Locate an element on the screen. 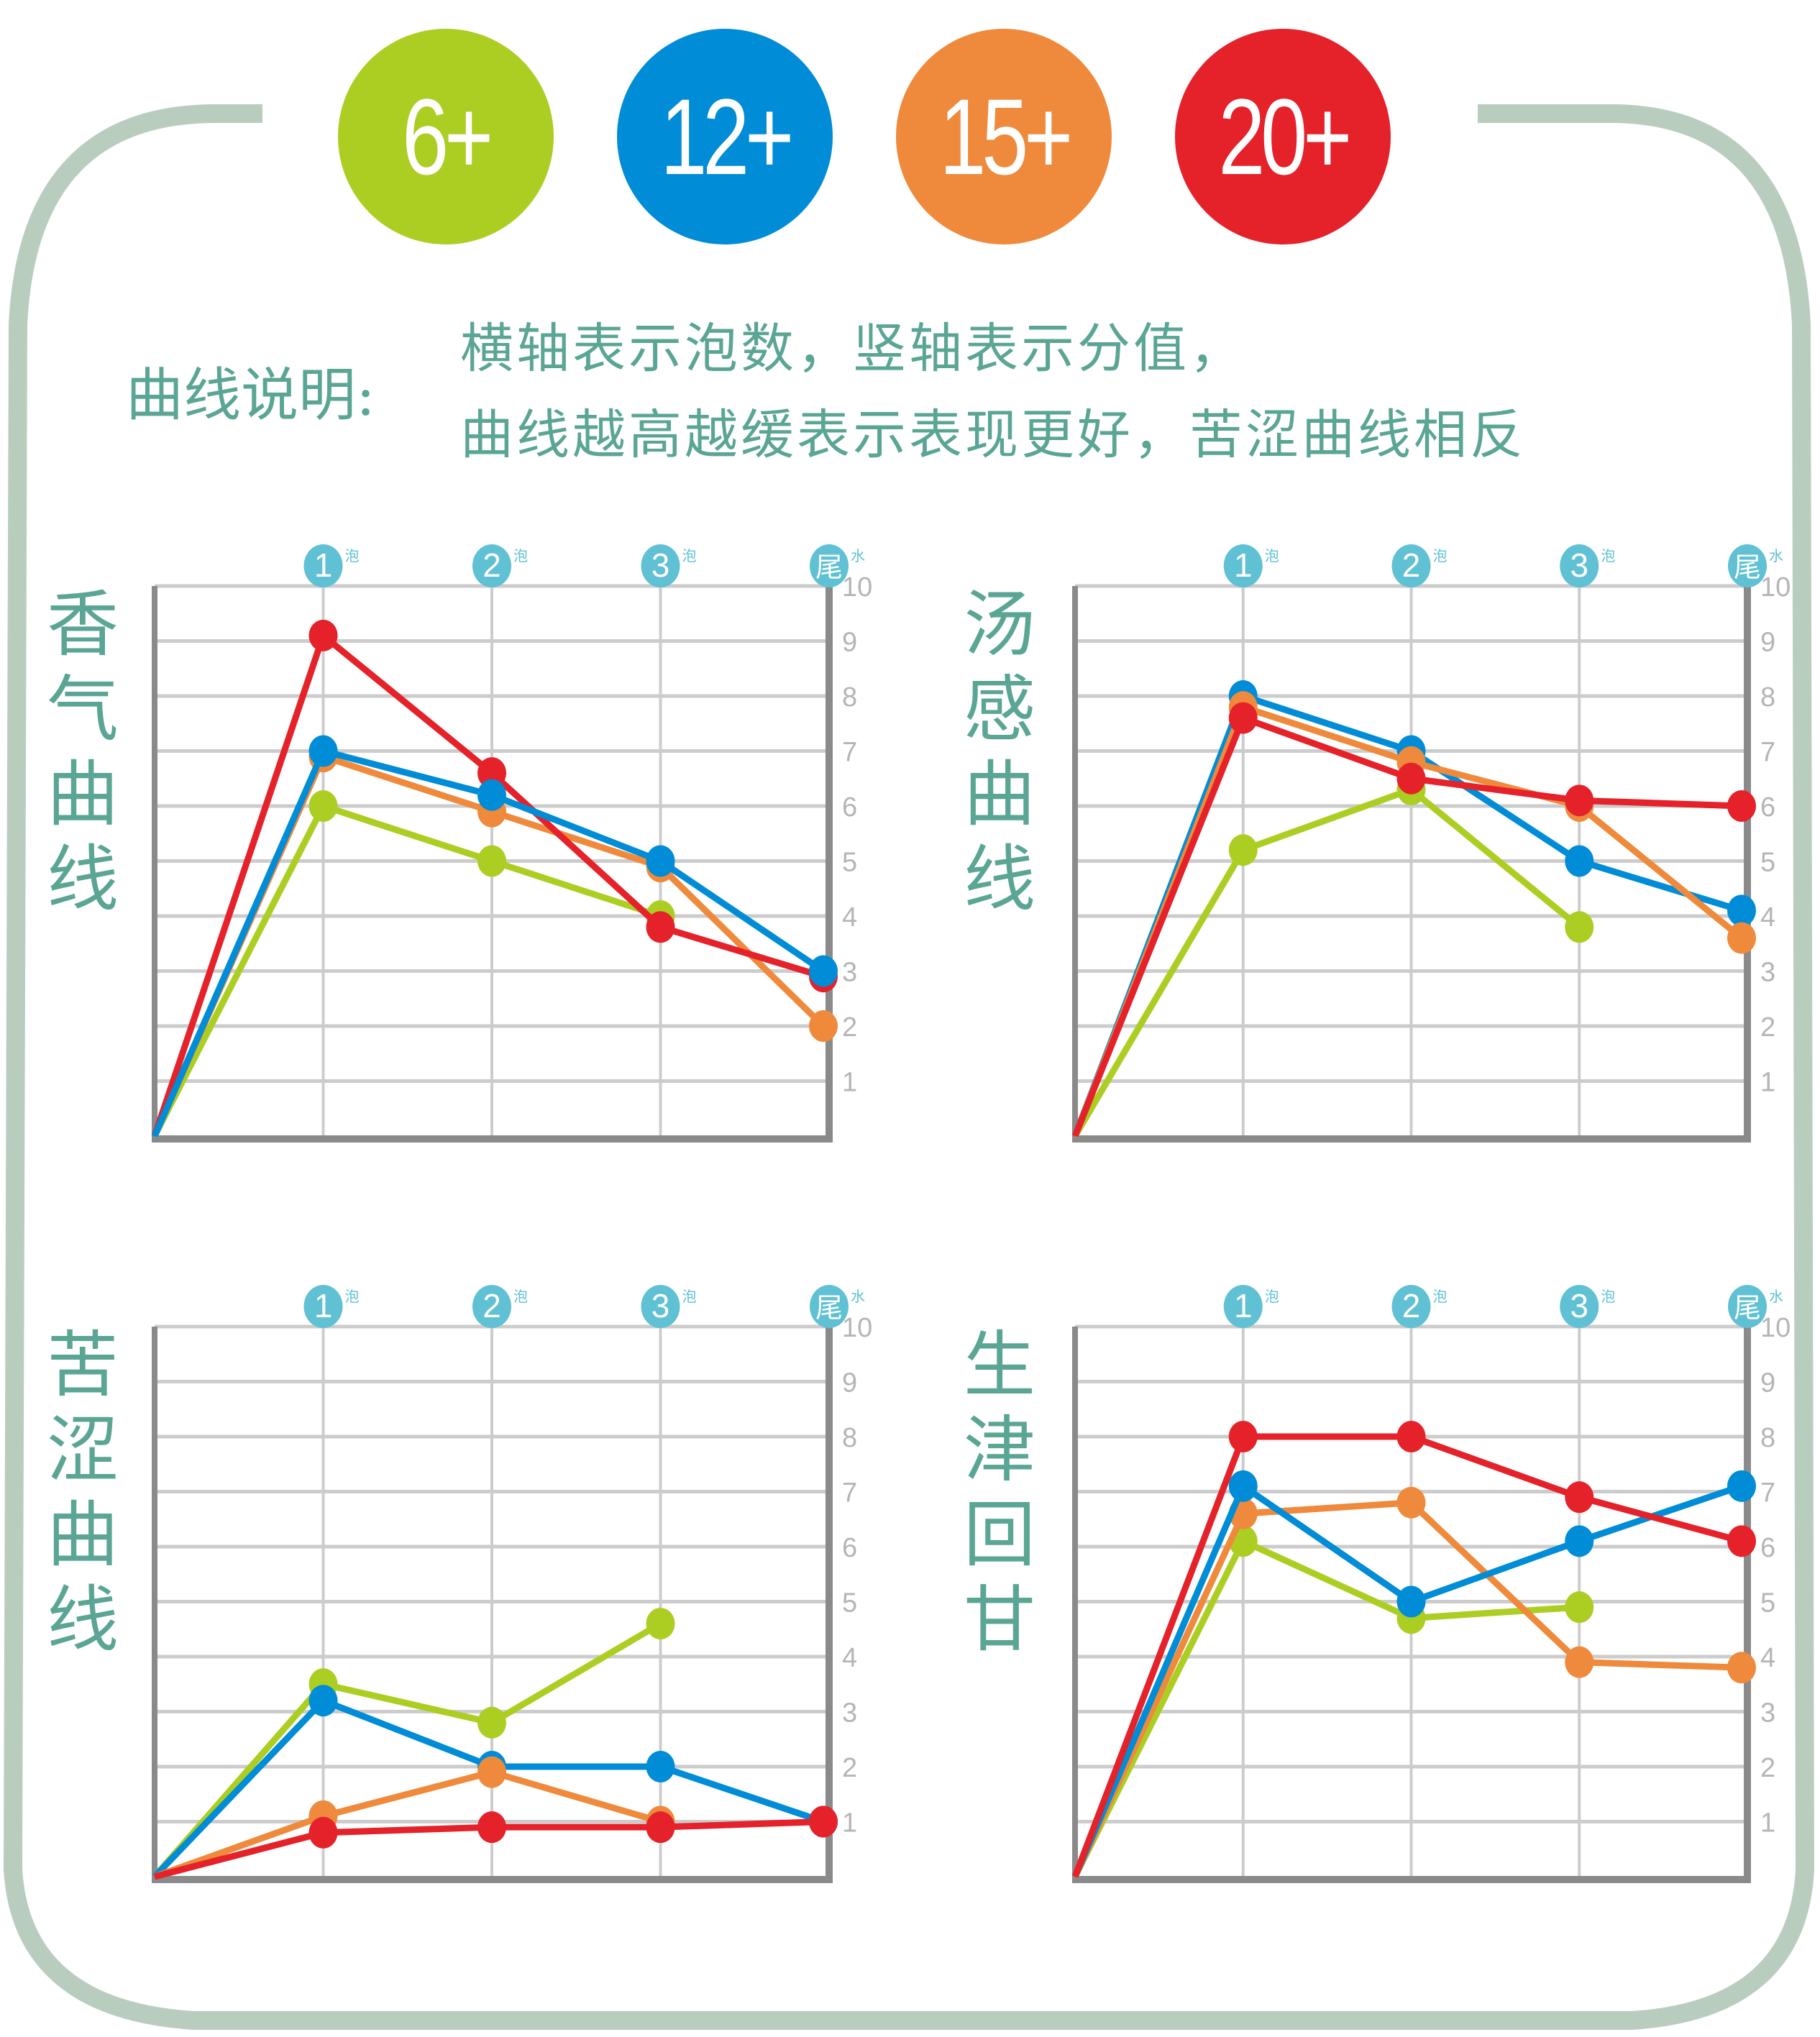  badge-15plus: 15+ is located at coordinates (1004, 136).